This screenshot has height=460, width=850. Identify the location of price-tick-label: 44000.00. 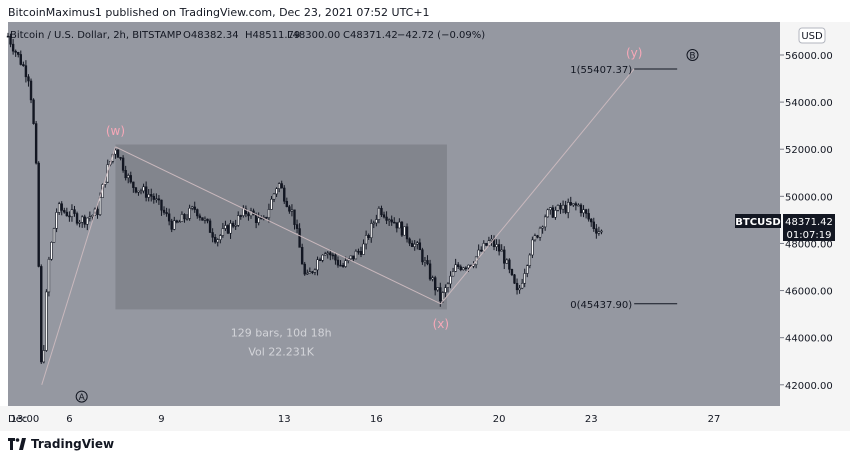
(809, 339).